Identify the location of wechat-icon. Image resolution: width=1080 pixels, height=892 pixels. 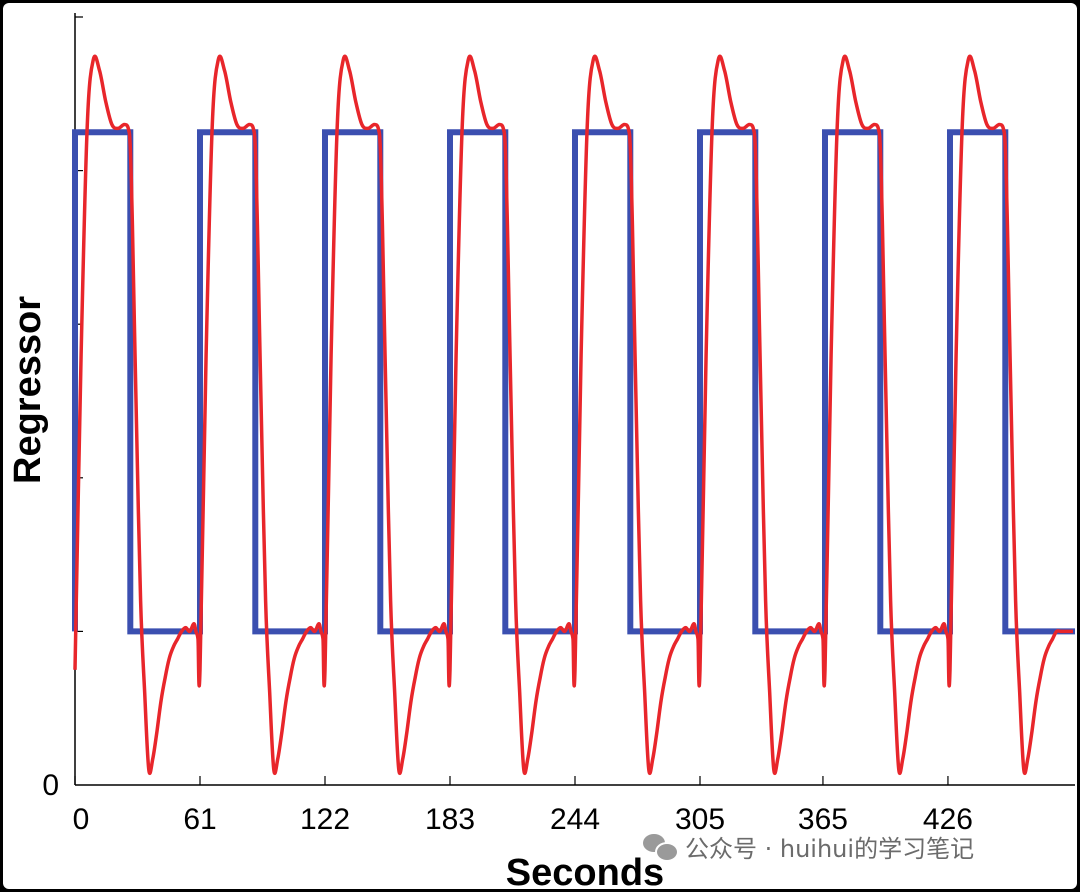
(661, 847).